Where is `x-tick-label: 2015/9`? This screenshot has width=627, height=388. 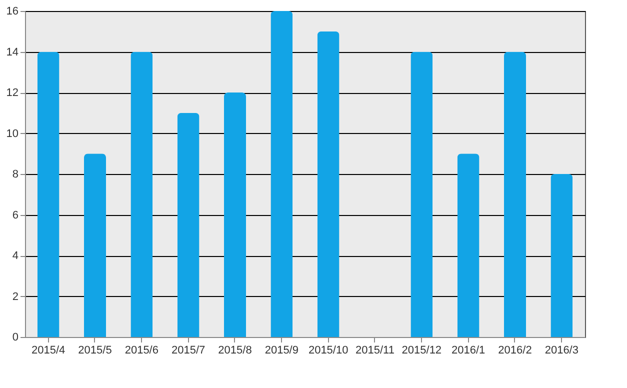
x-tick-label: 2015/9 is located at coordinates (281, 350).